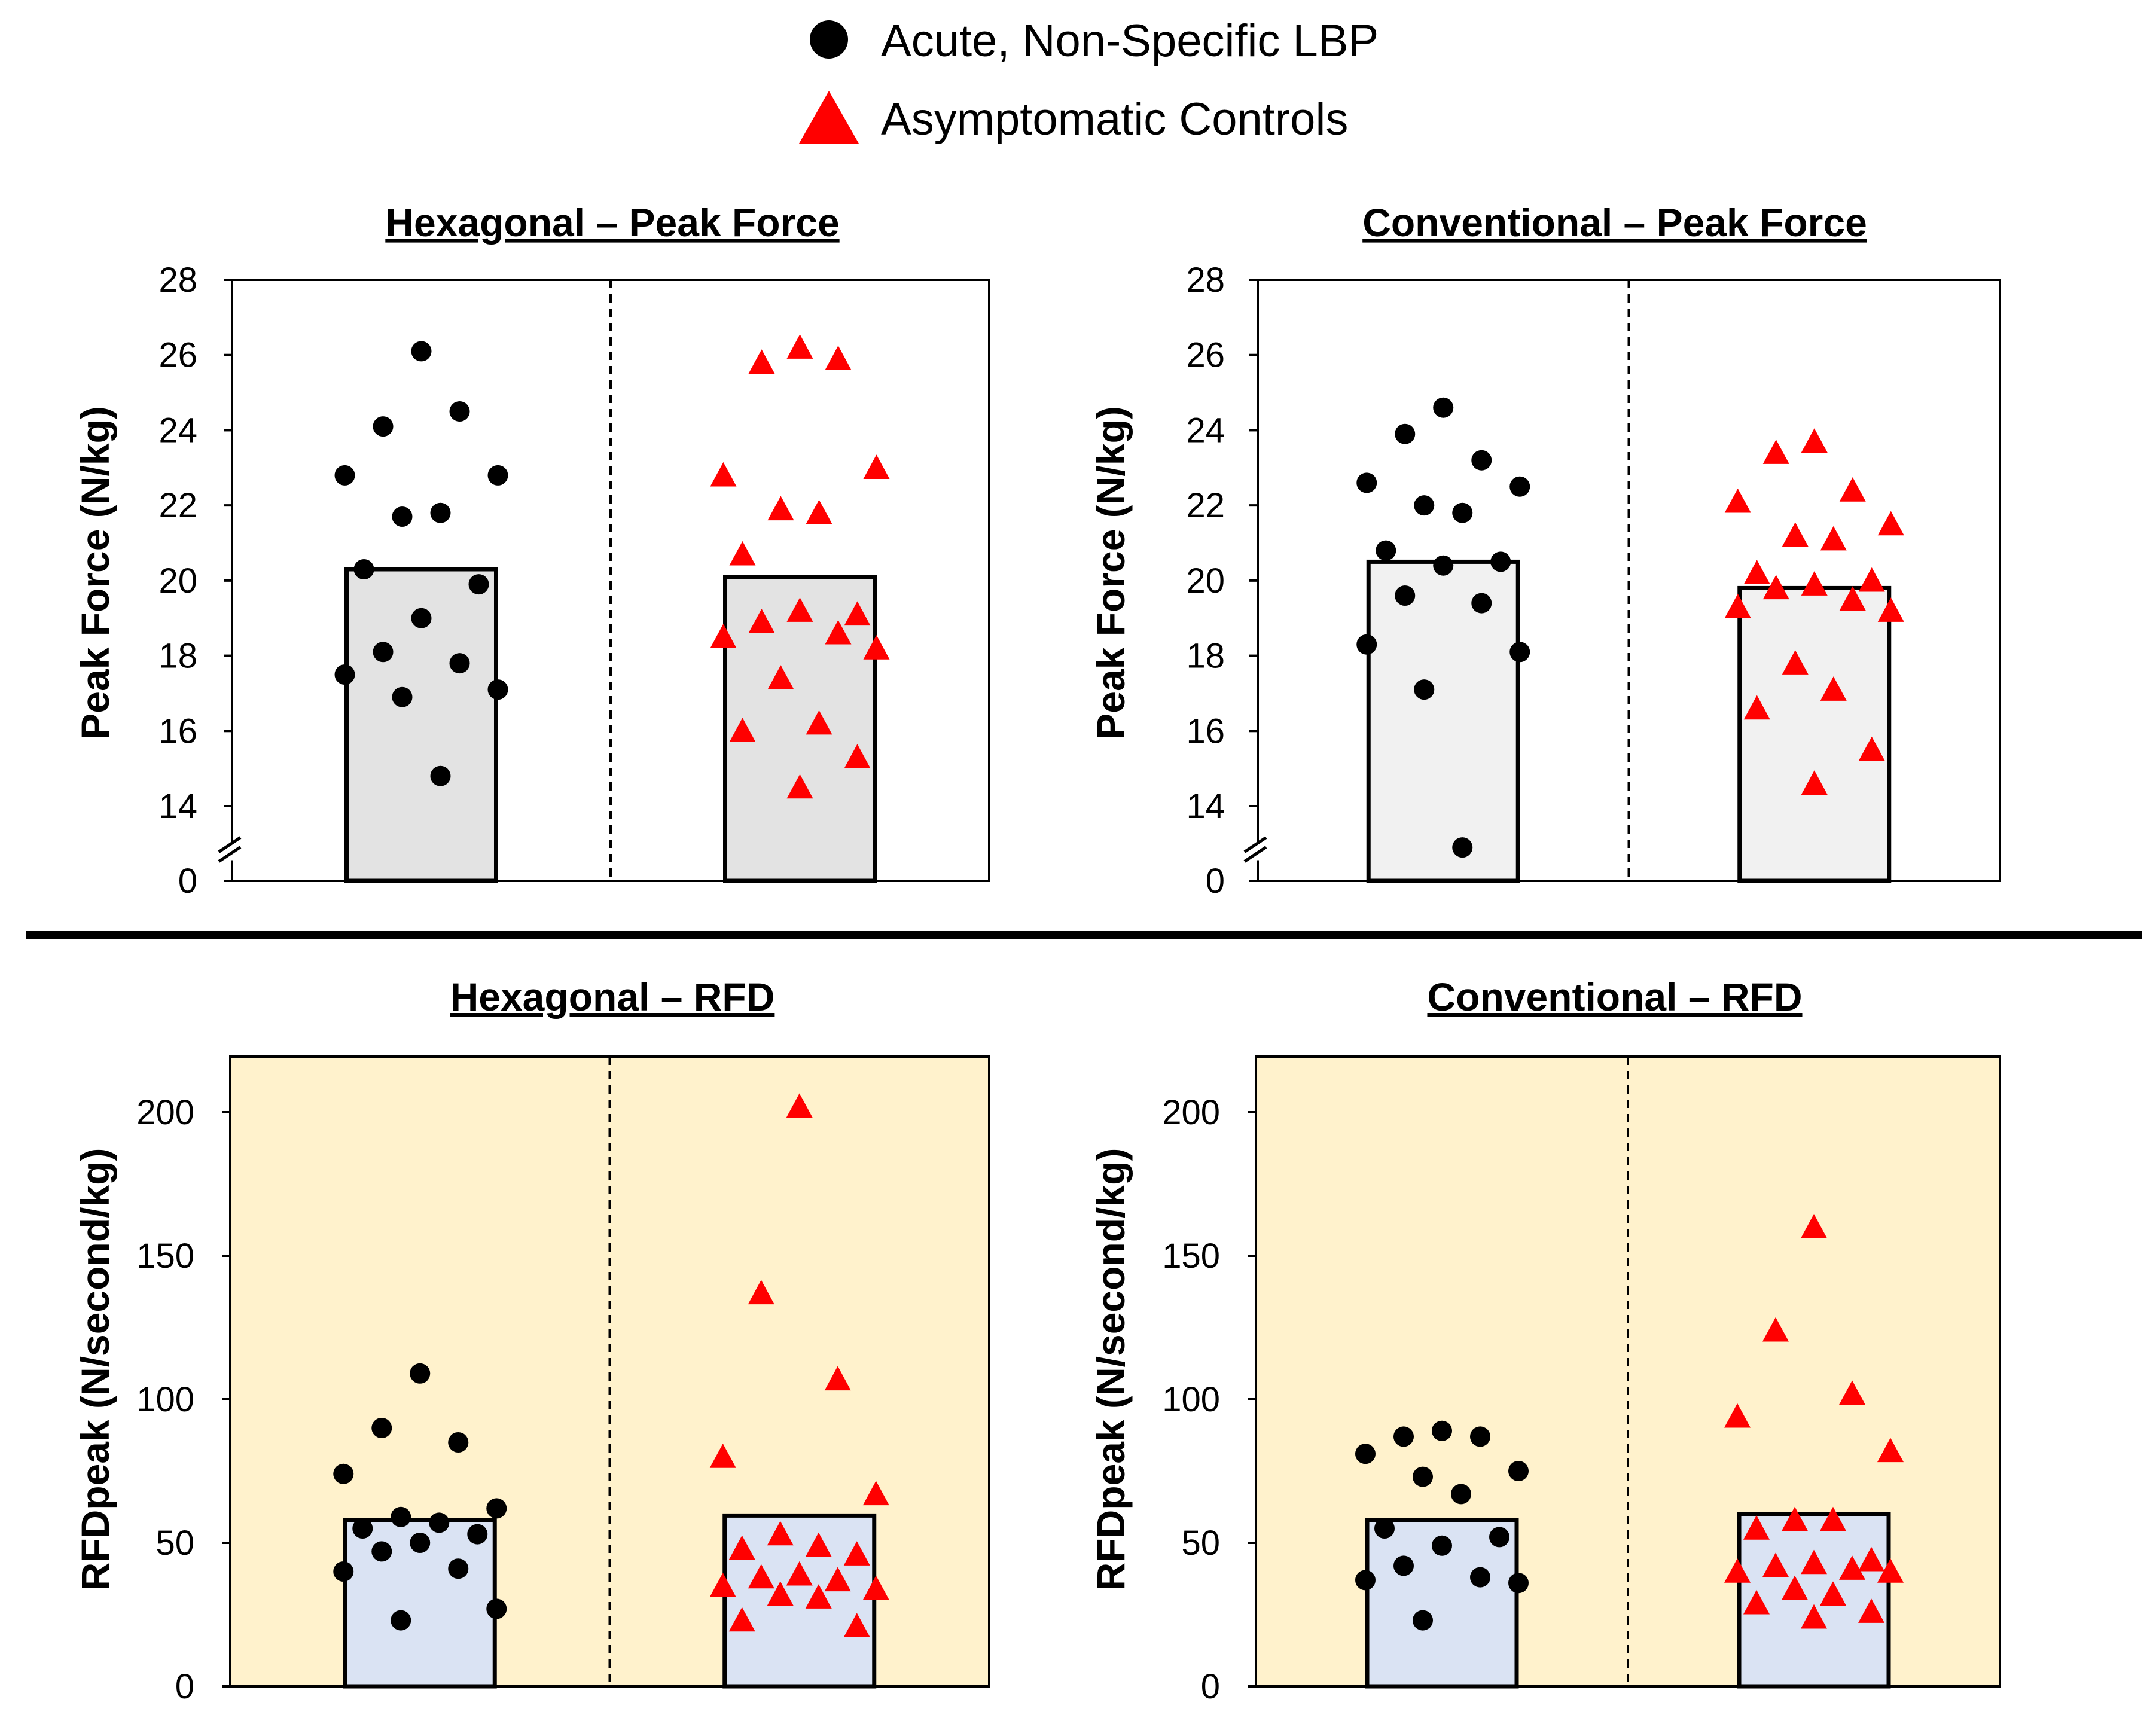  What do you see at coordinates (177, 355) in the screenshot?
I see `y-tick-label: 26` at bounding box center [177, 355].